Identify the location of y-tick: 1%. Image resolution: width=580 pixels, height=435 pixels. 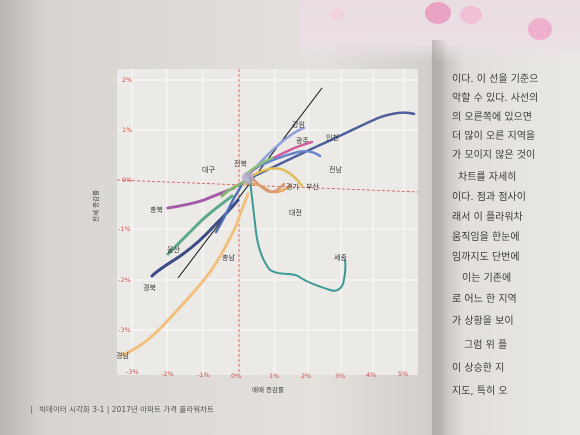
(127, 130).